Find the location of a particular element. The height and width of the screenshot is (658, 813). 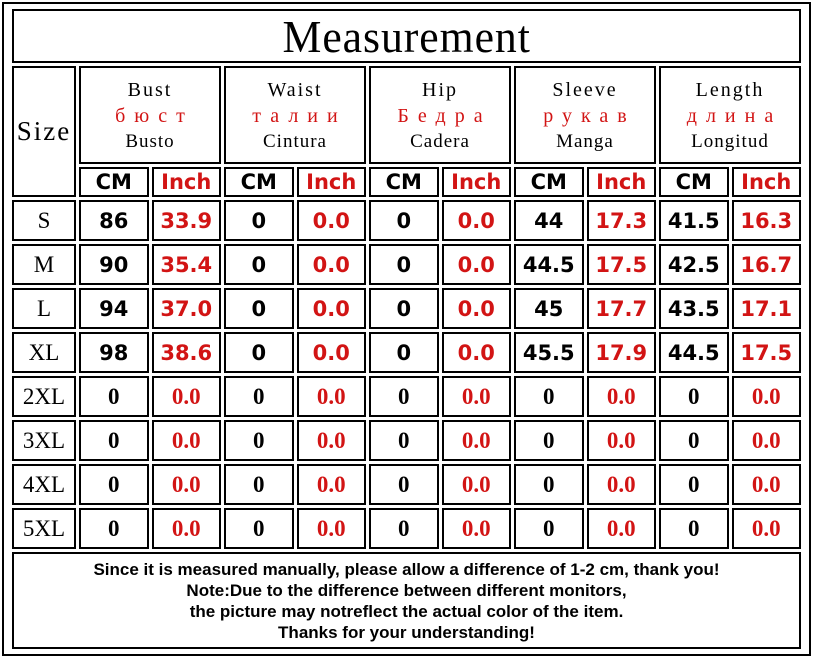

value-cell: 37.0 is located at coordinates (186, 308).